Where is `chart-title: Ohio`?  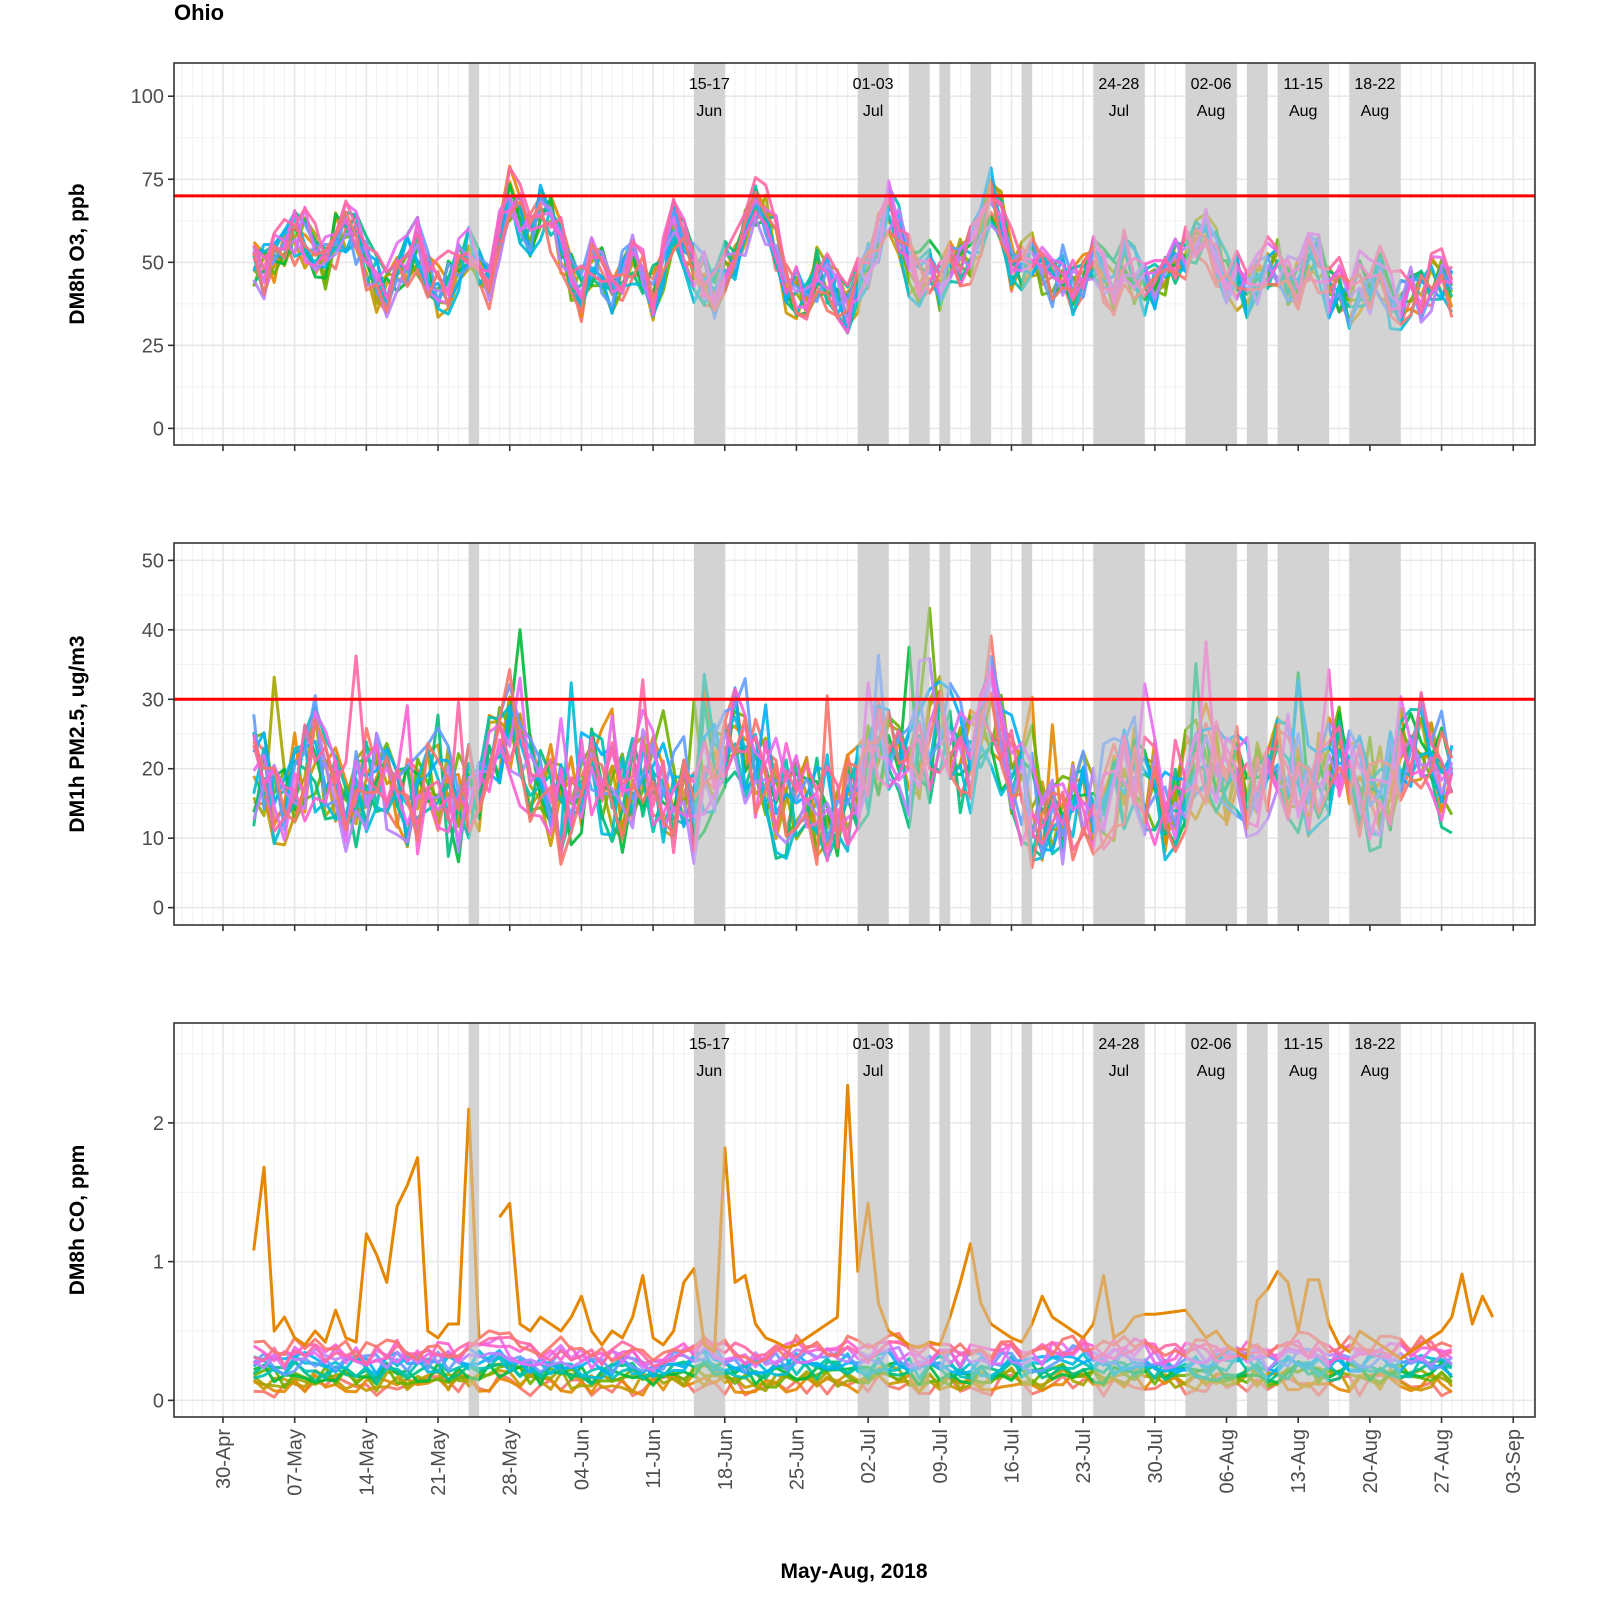
chart-title: Ohio is located at coordinates (199, 12).